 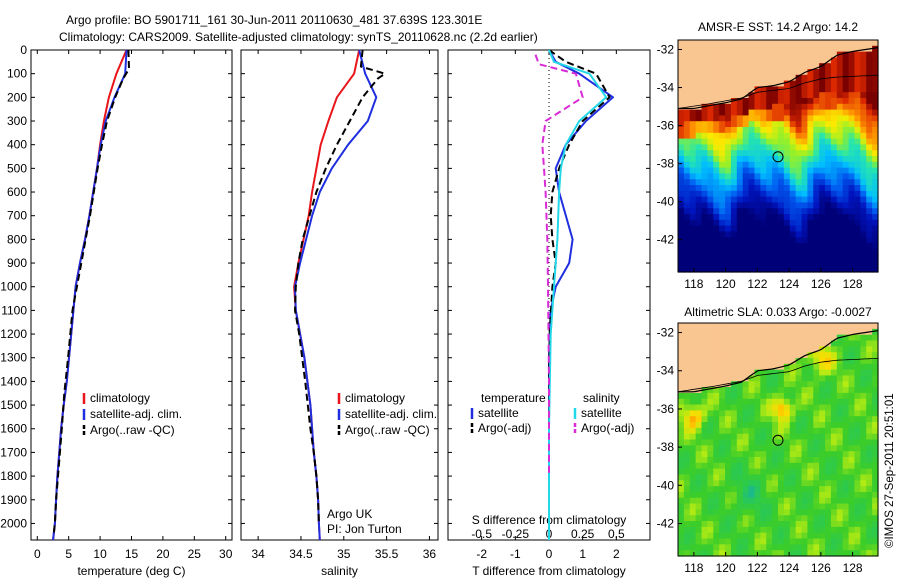 I want to click on depth-tick-label: 1400, so click(x=13, y=381).